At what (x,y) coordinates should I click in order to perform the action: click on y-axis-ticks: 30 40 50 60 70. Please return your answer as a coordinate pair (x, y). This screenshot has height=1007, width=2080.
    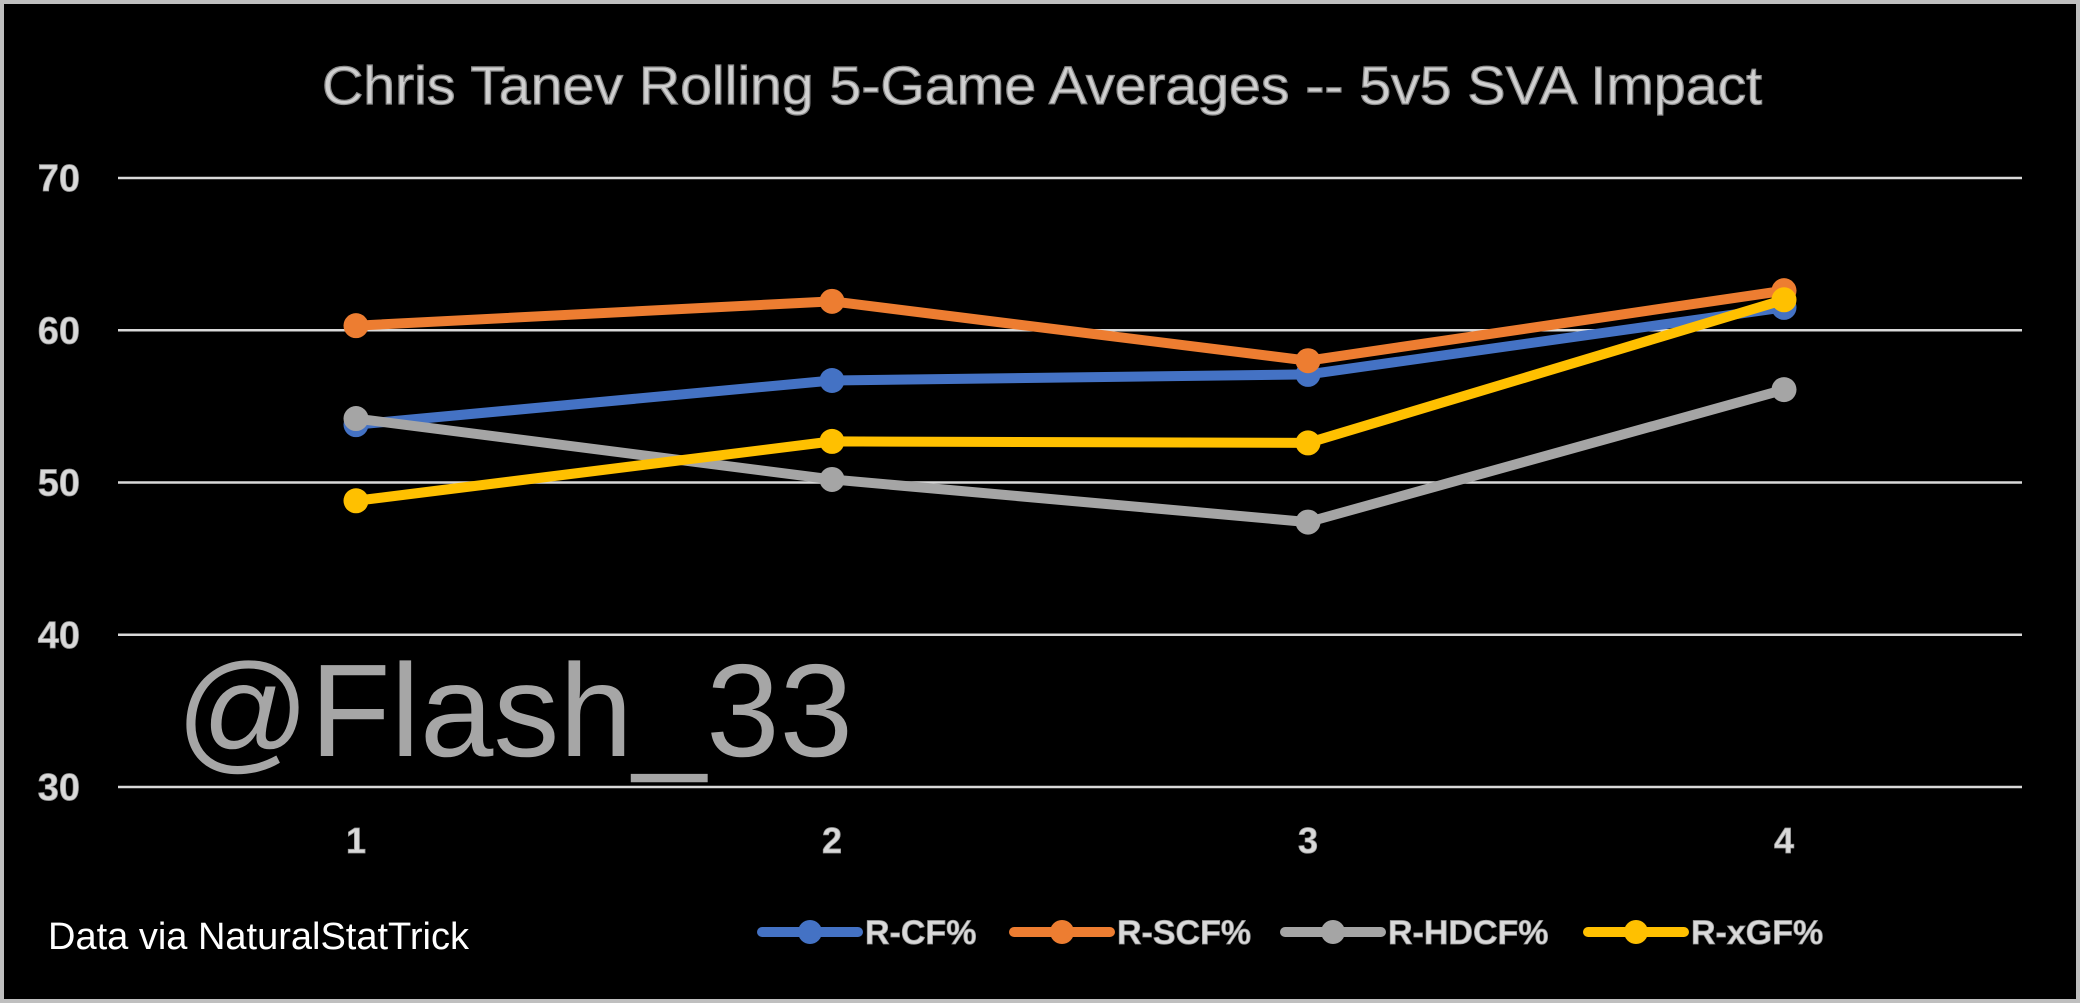
    Looking at the image, I should click on (58, 484).